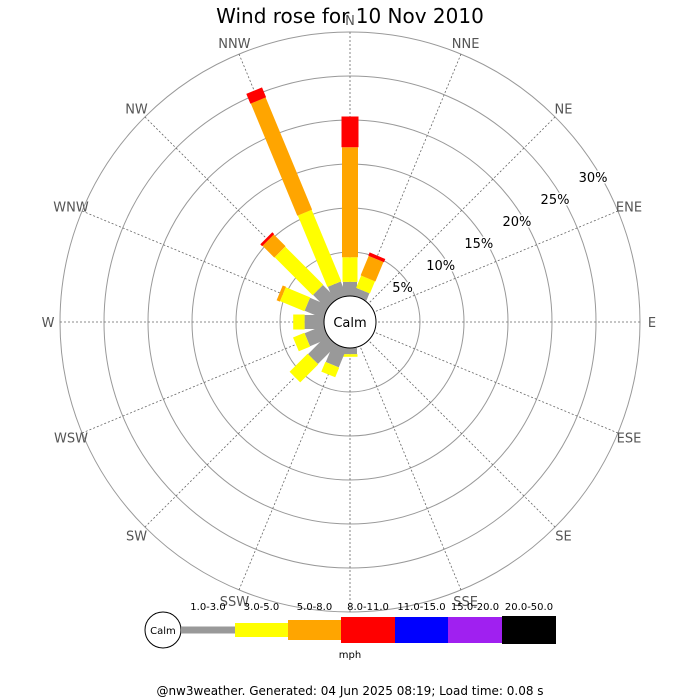 This screenshot has height=700, width=700. I want to click on bar-N-1.0-3.0, so click(350, 288).